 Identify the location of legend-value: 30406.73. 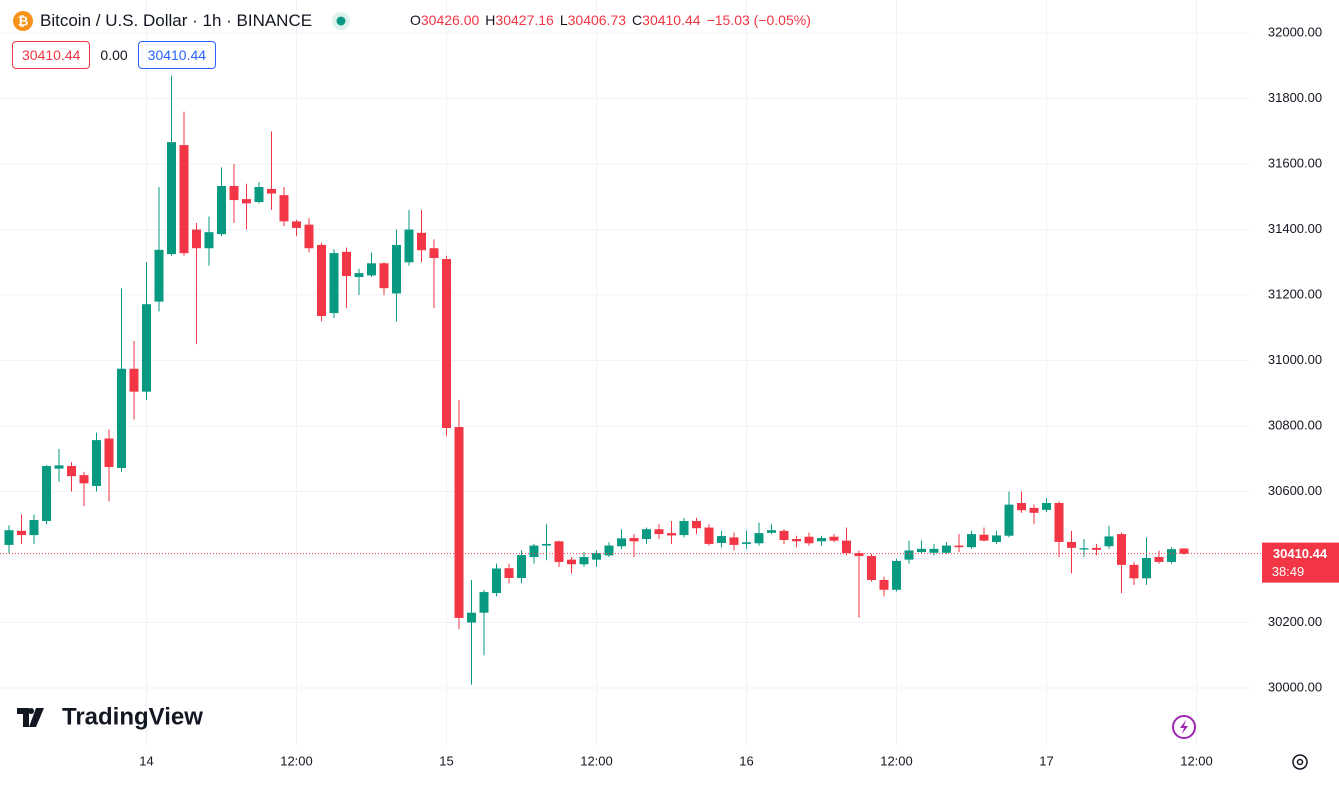
(597, 20).